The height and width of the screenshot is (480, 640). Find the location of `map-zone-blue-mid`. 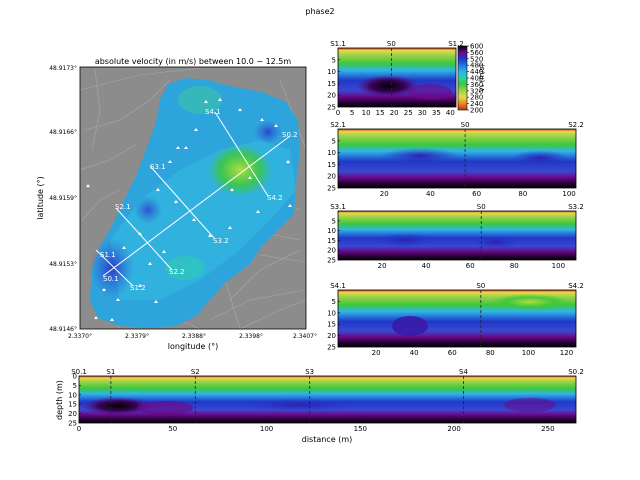

map-zone-blue-mid is located at coordinates (148, 210).